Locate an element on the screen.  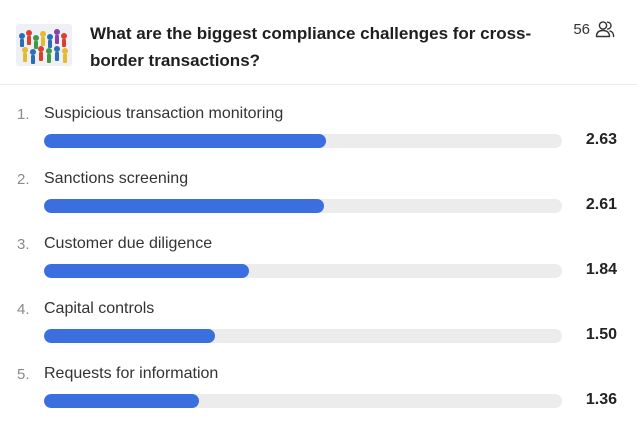
rank-number: 1. is located at coordinates (23, 114).